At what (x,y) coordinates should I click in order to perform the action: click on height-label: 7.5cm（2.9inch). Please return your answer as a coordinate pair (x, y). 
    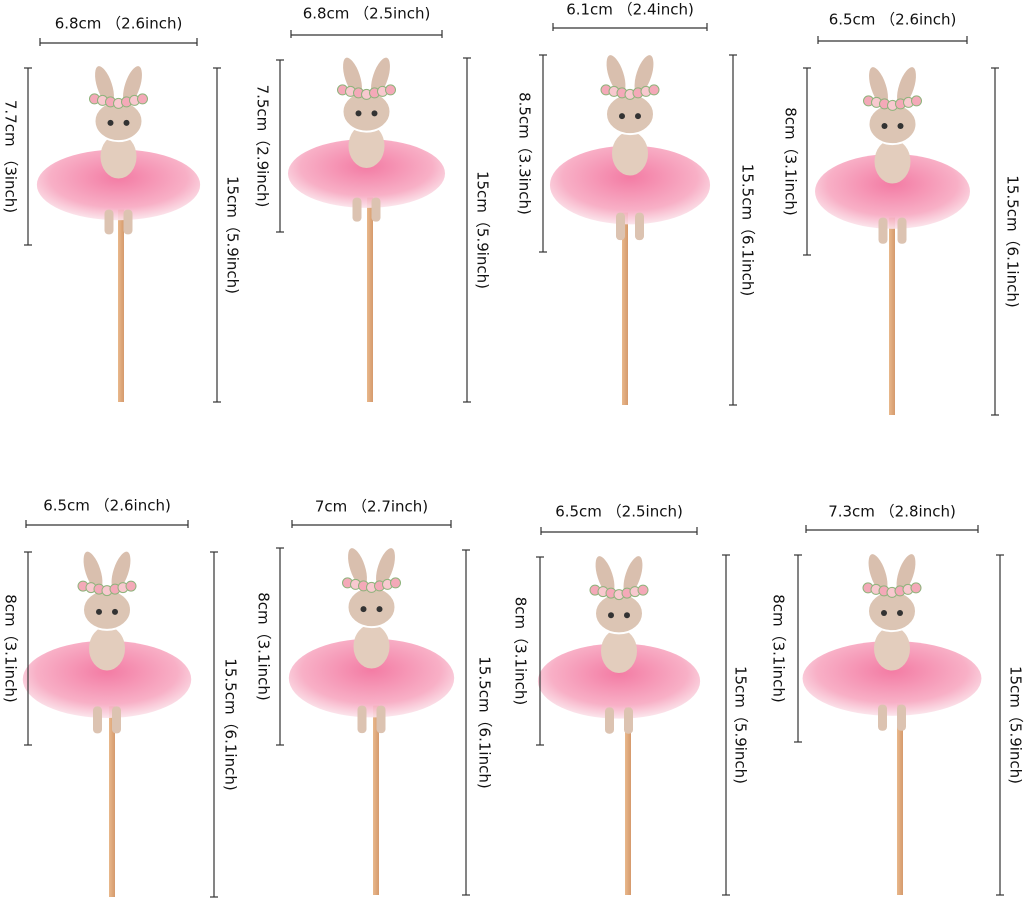
    Looking at the image, I should click on (263, 146).